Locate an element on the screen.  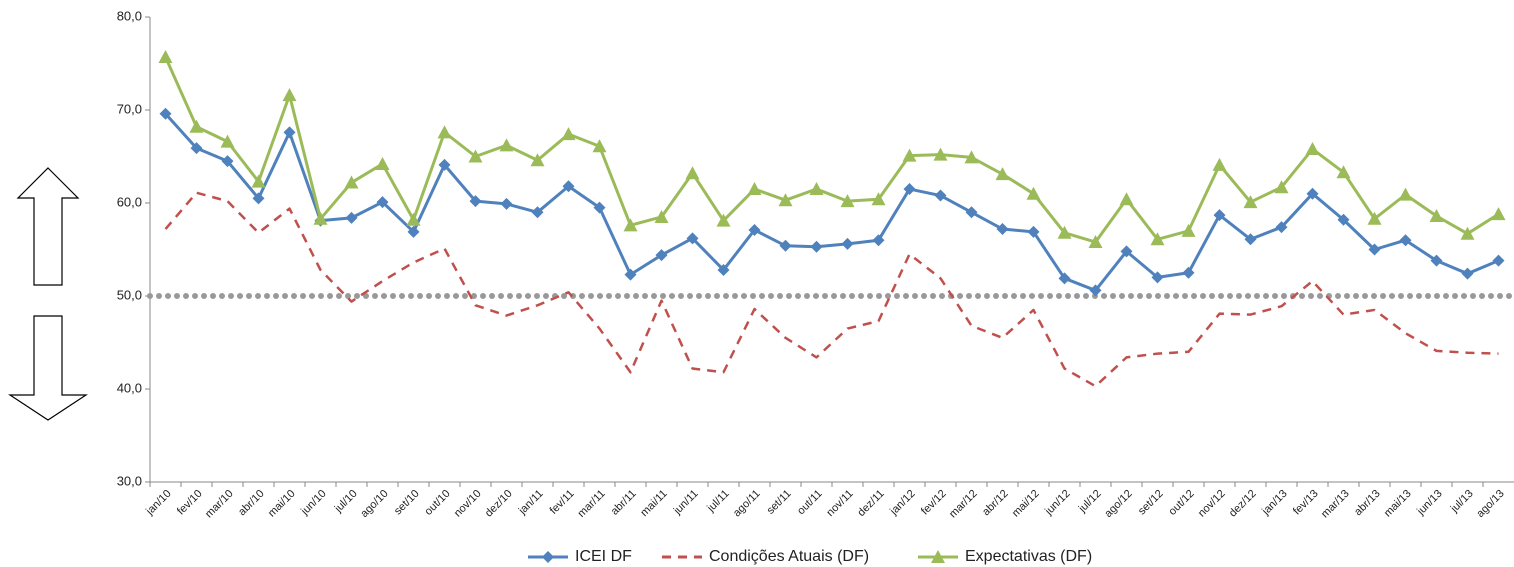
y-tick-label: 40,0 is located at coordinates (129, 387).